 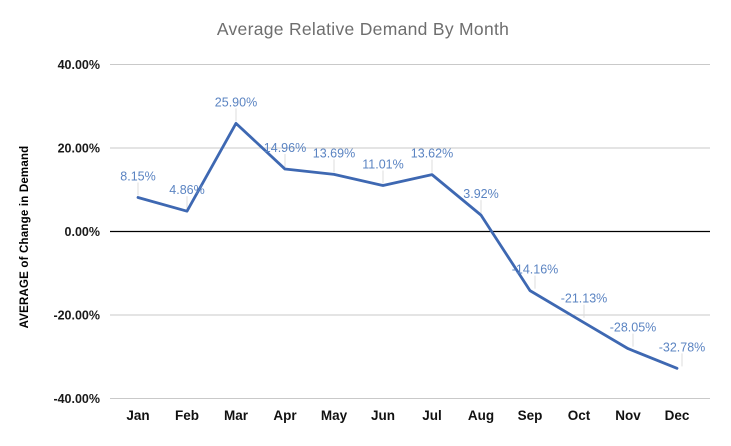 What do you see at coordinates (334, 153) in the screenshot?
I see `data-point-label: 13.69%` at bounding box center [334, 153].